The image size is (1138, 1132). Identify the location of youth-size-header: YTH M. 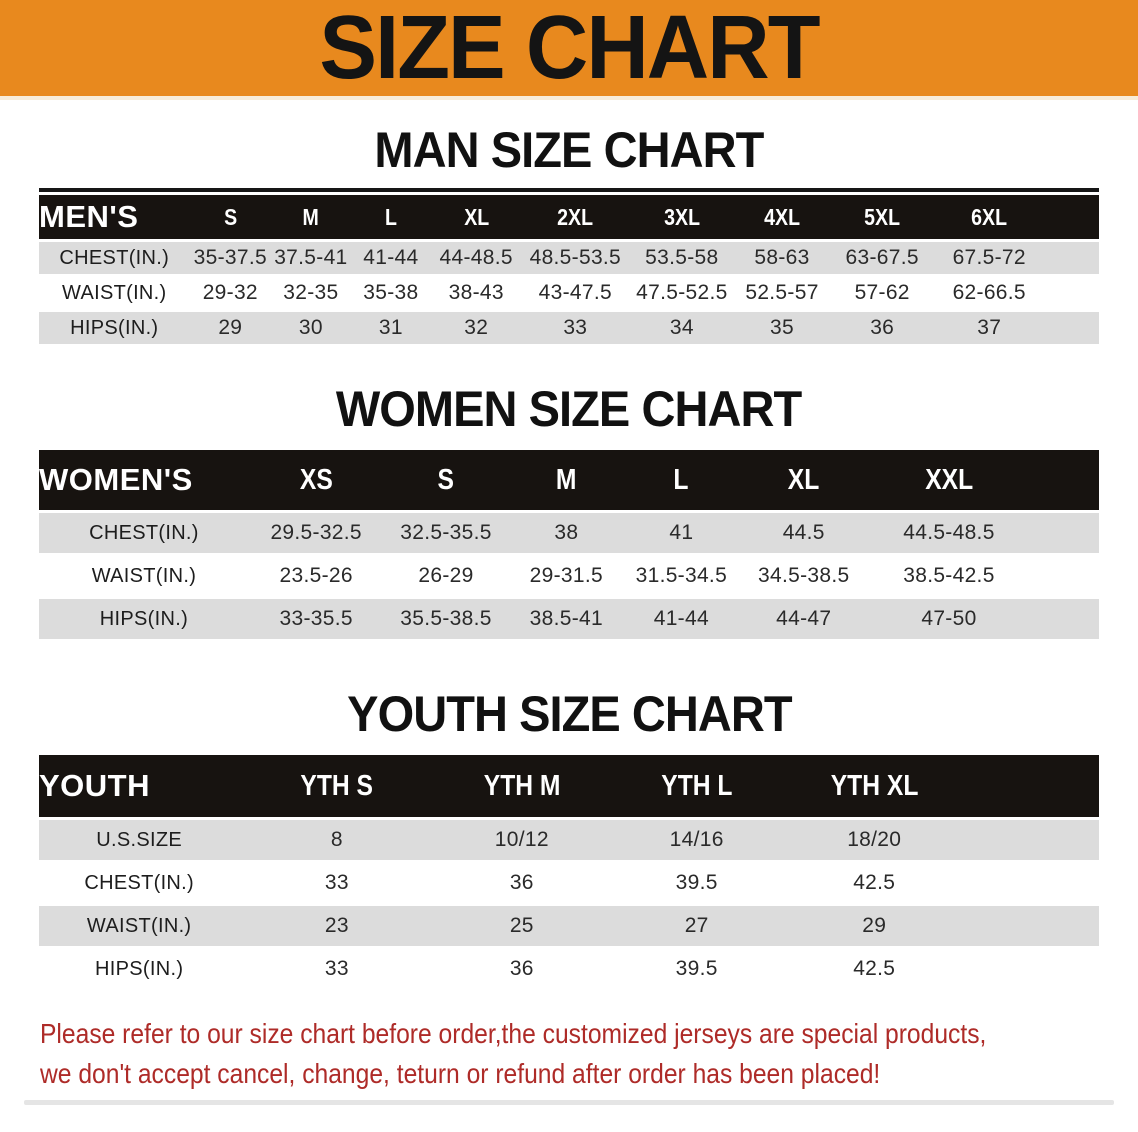
(522, 786).